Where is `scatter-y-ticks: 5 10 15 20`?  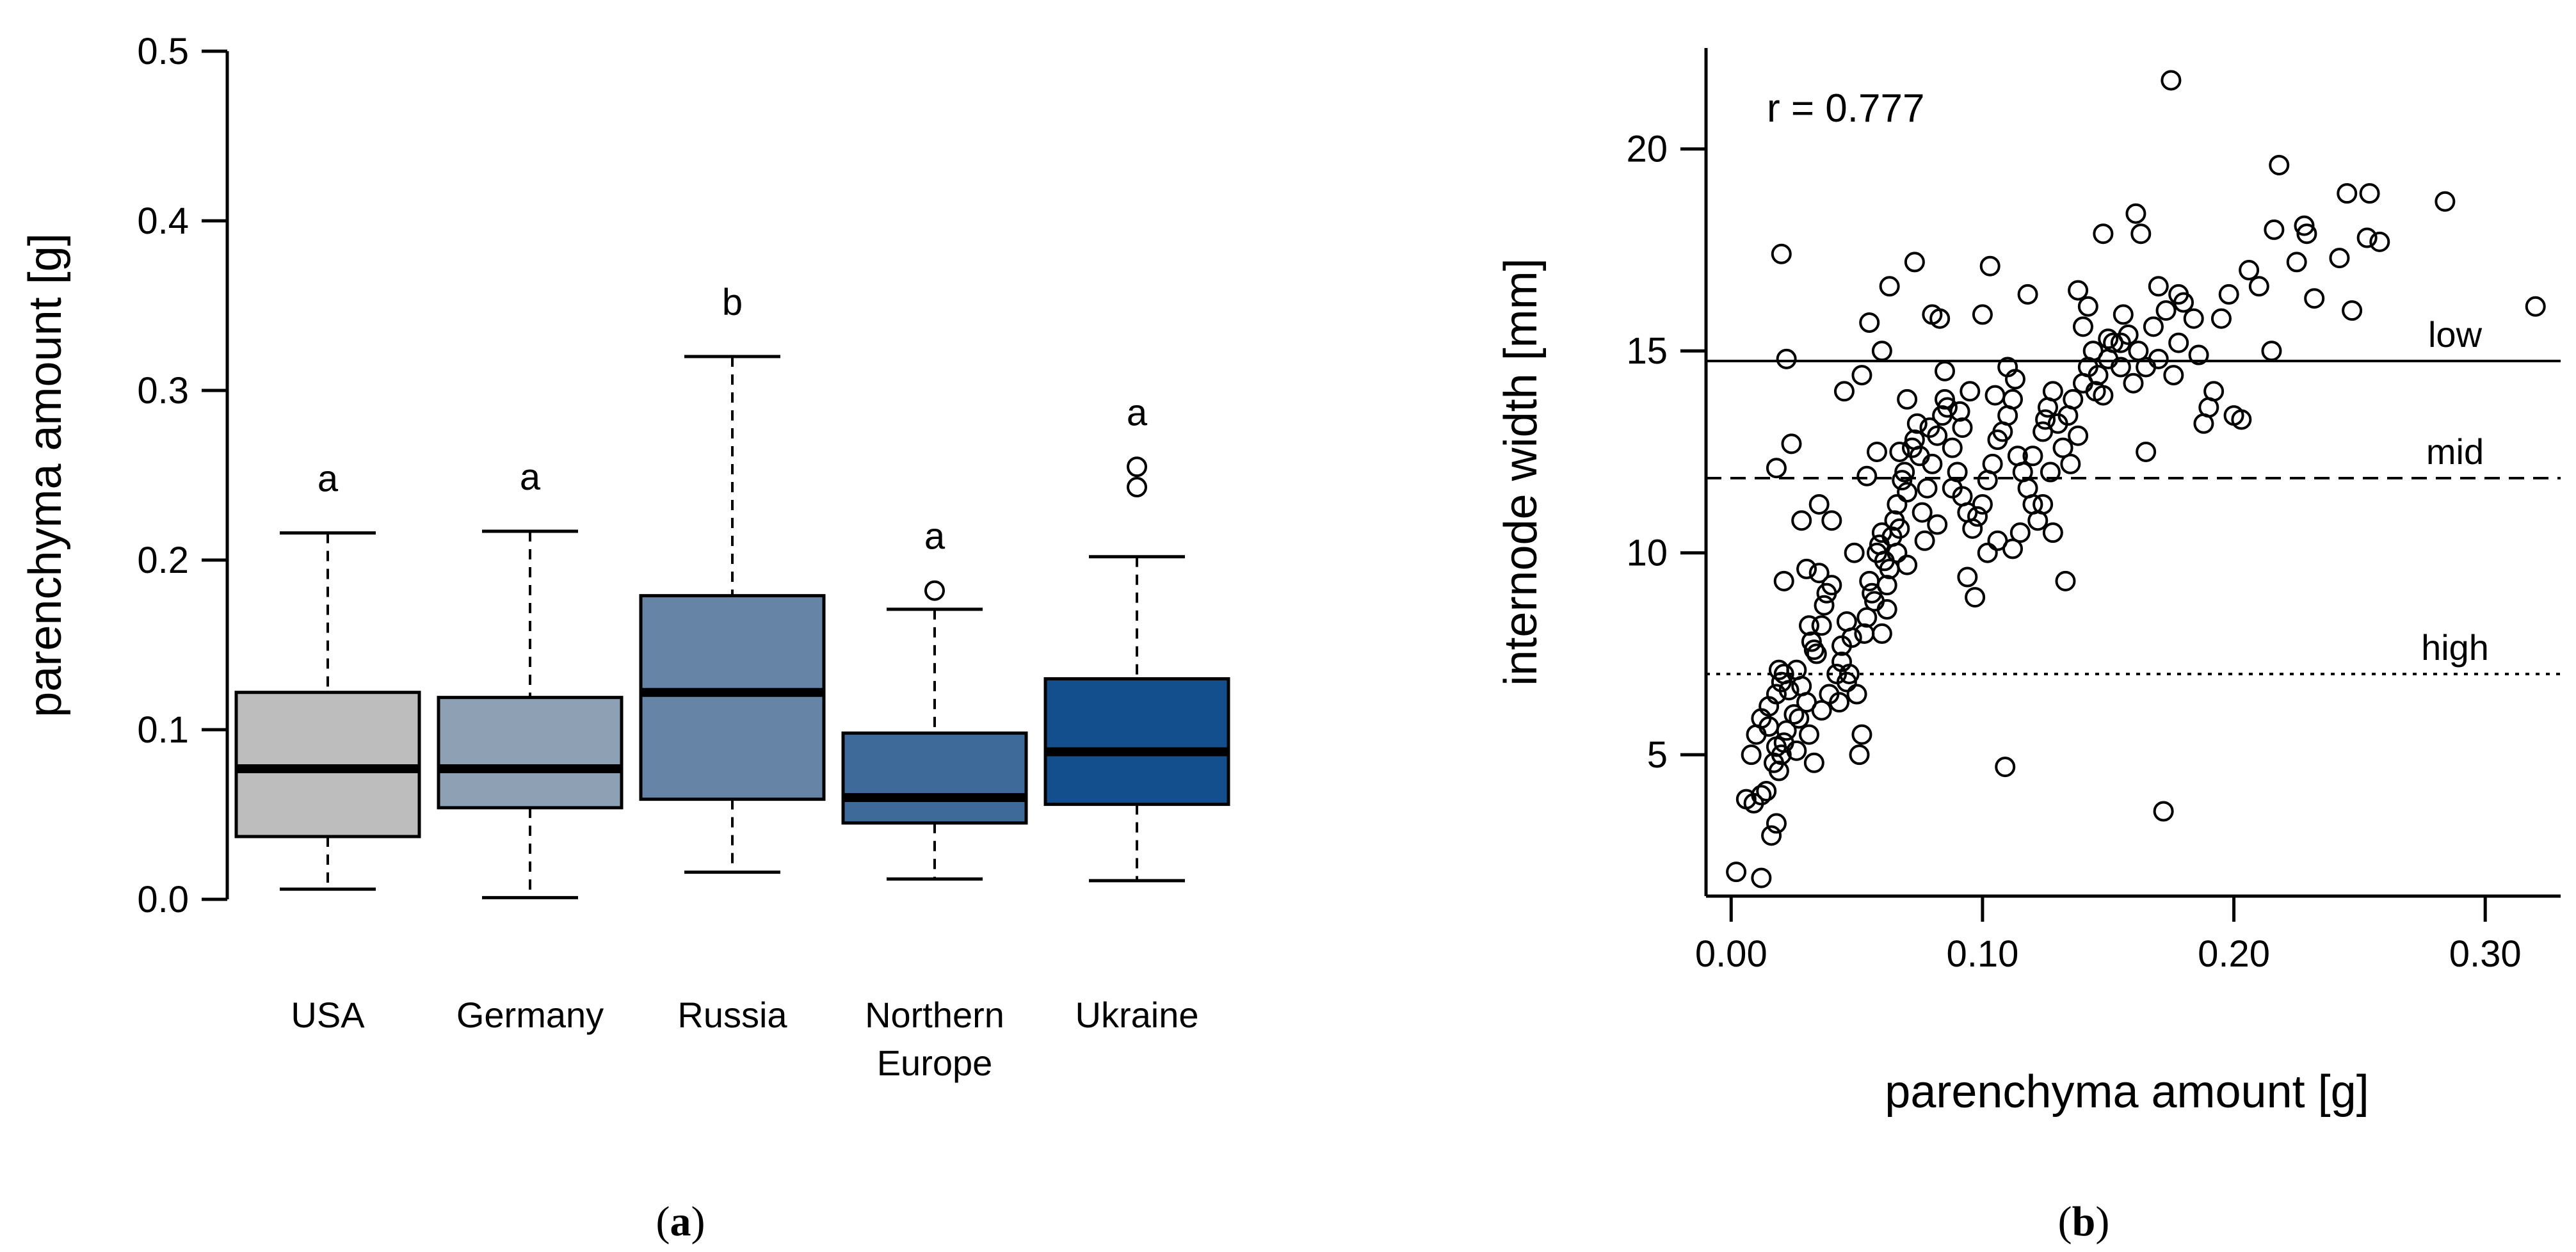
scatter-y-ticks: 5 10 15 20 is located at coordinates (1666, 452).